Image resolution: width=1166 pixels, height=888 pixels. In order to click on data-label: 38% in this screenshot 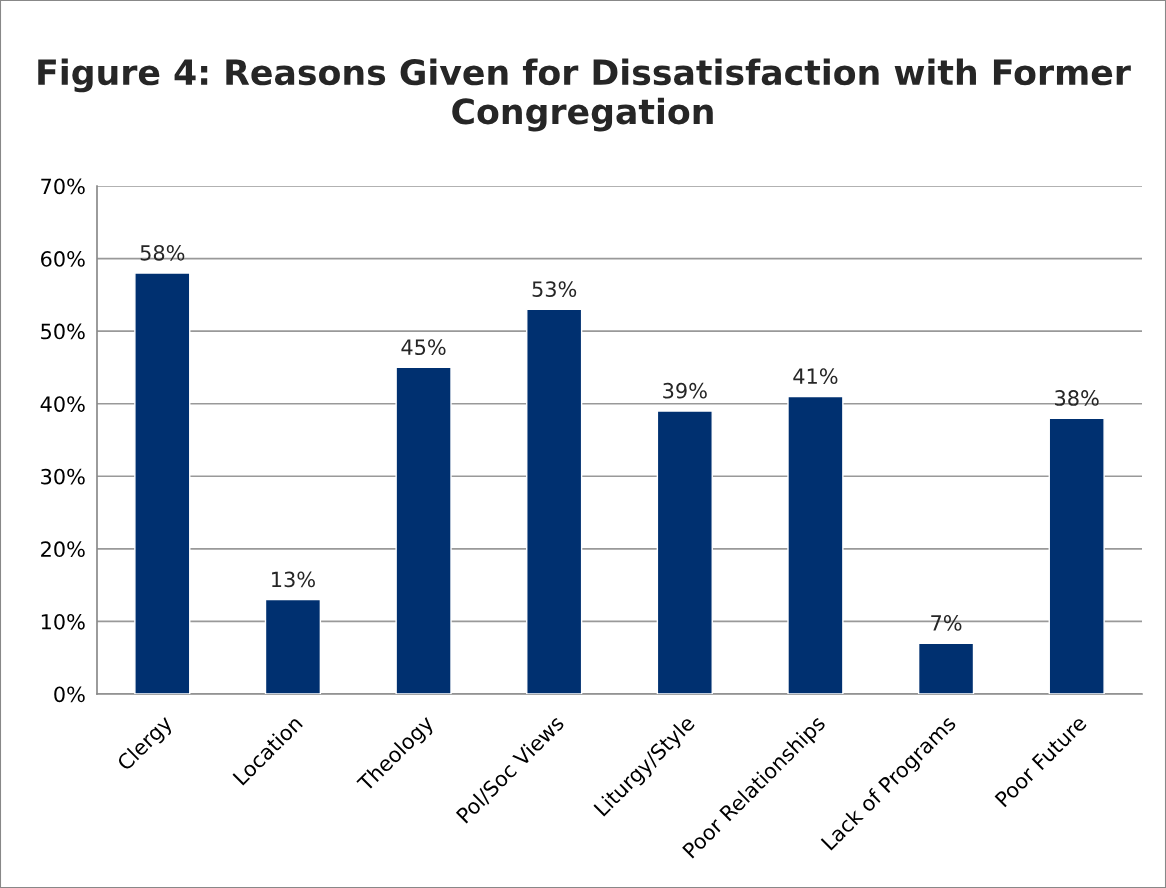, I will do `click(1077, 398)`.